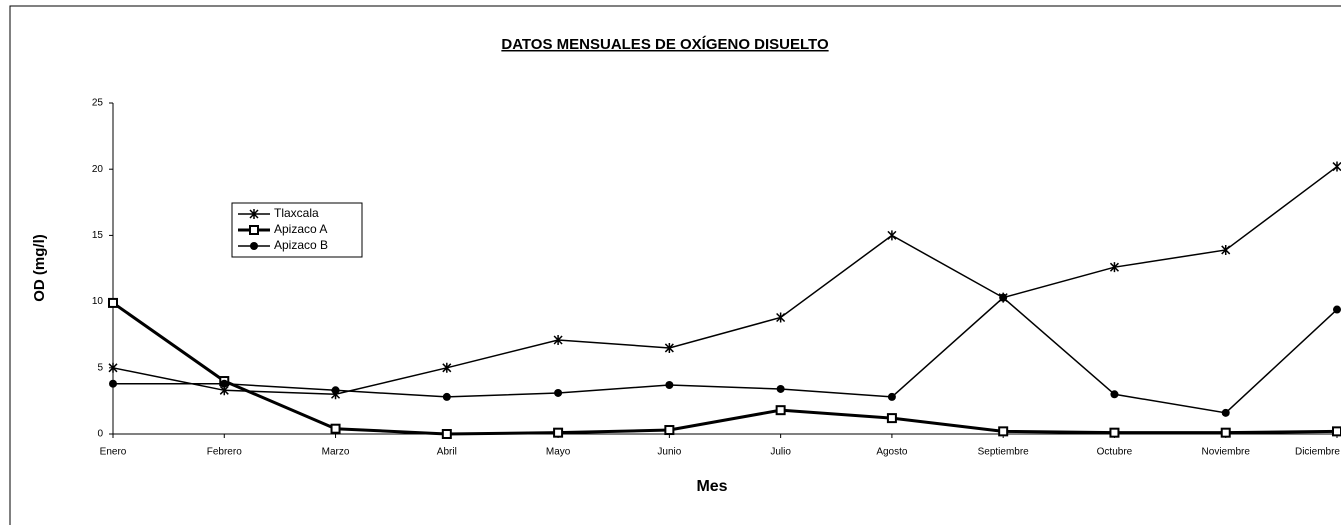 The height and width of the screenshot is (525, 1341). Describe the element at coordinates (1004, 452) in the screenshot. I see `x-tick-label: Septiembre` at that location.